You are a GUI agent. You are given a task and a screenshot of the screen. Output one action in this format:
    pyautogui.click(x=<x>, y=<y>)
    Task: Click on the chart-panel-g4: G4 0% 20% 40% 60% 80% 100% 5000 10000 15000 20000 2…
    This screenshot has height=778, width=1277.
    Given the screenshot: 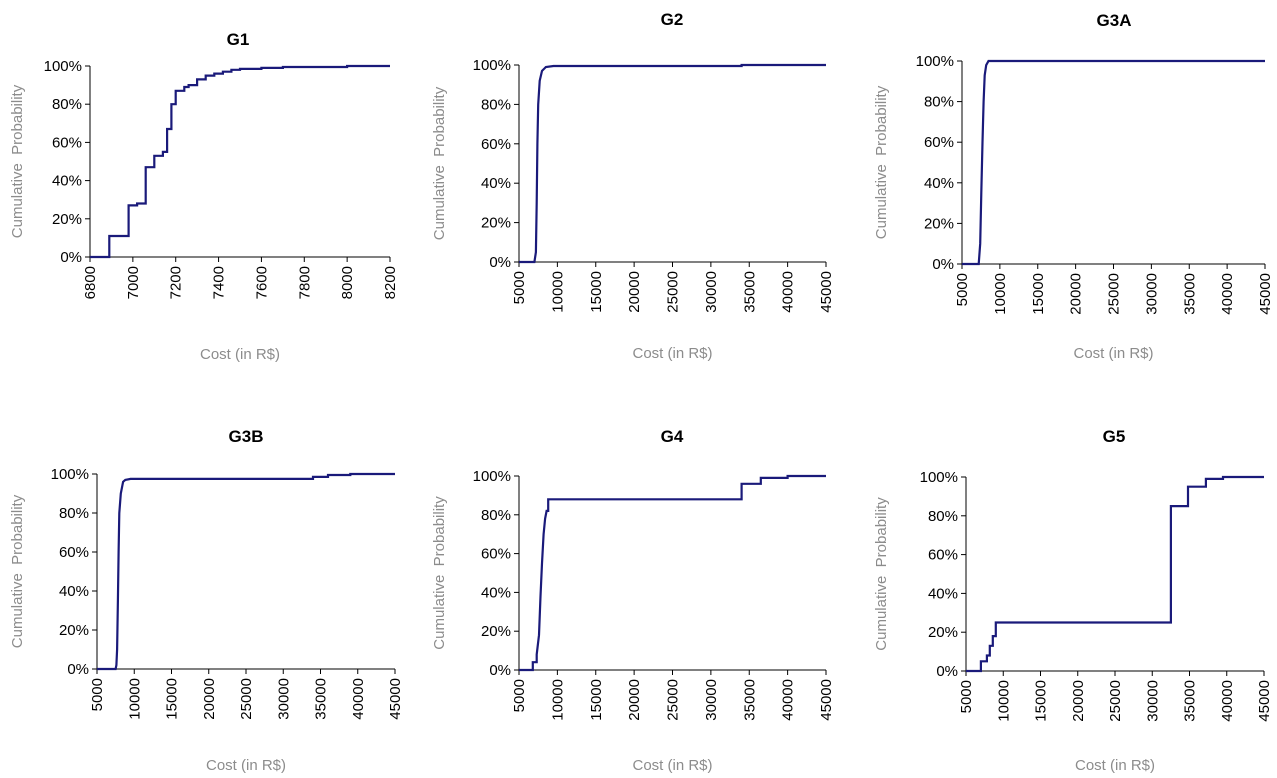 What is the action you would take?
    pyautogui.click(x=633, y=600)
    